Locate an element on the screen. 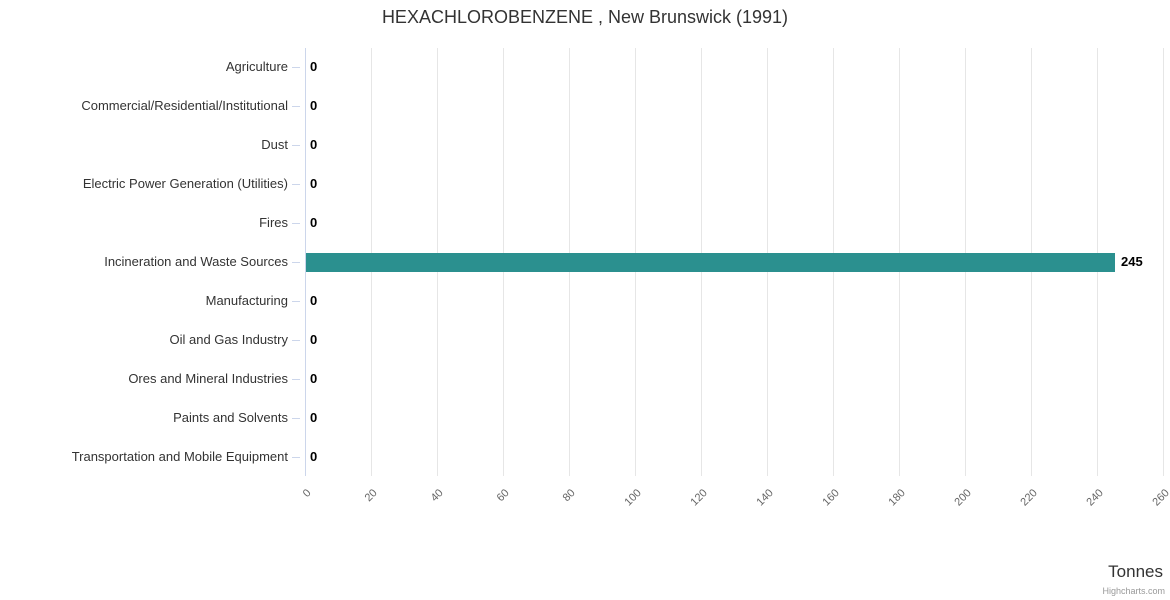 The width and height of the screenshot is (1170, 600). x-tick-label: 180 is located at coordinates (897, 498).